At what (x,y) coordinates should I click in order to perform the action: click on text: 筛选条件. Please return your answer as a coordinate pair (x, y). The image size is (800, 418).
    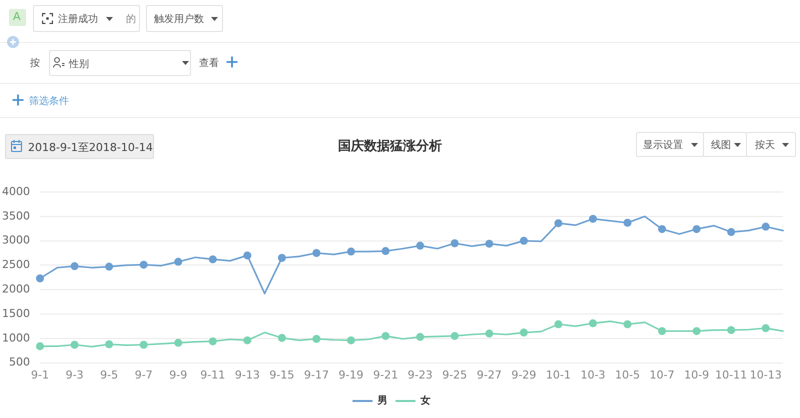
    Looking at the image, I should click on (49, 101).